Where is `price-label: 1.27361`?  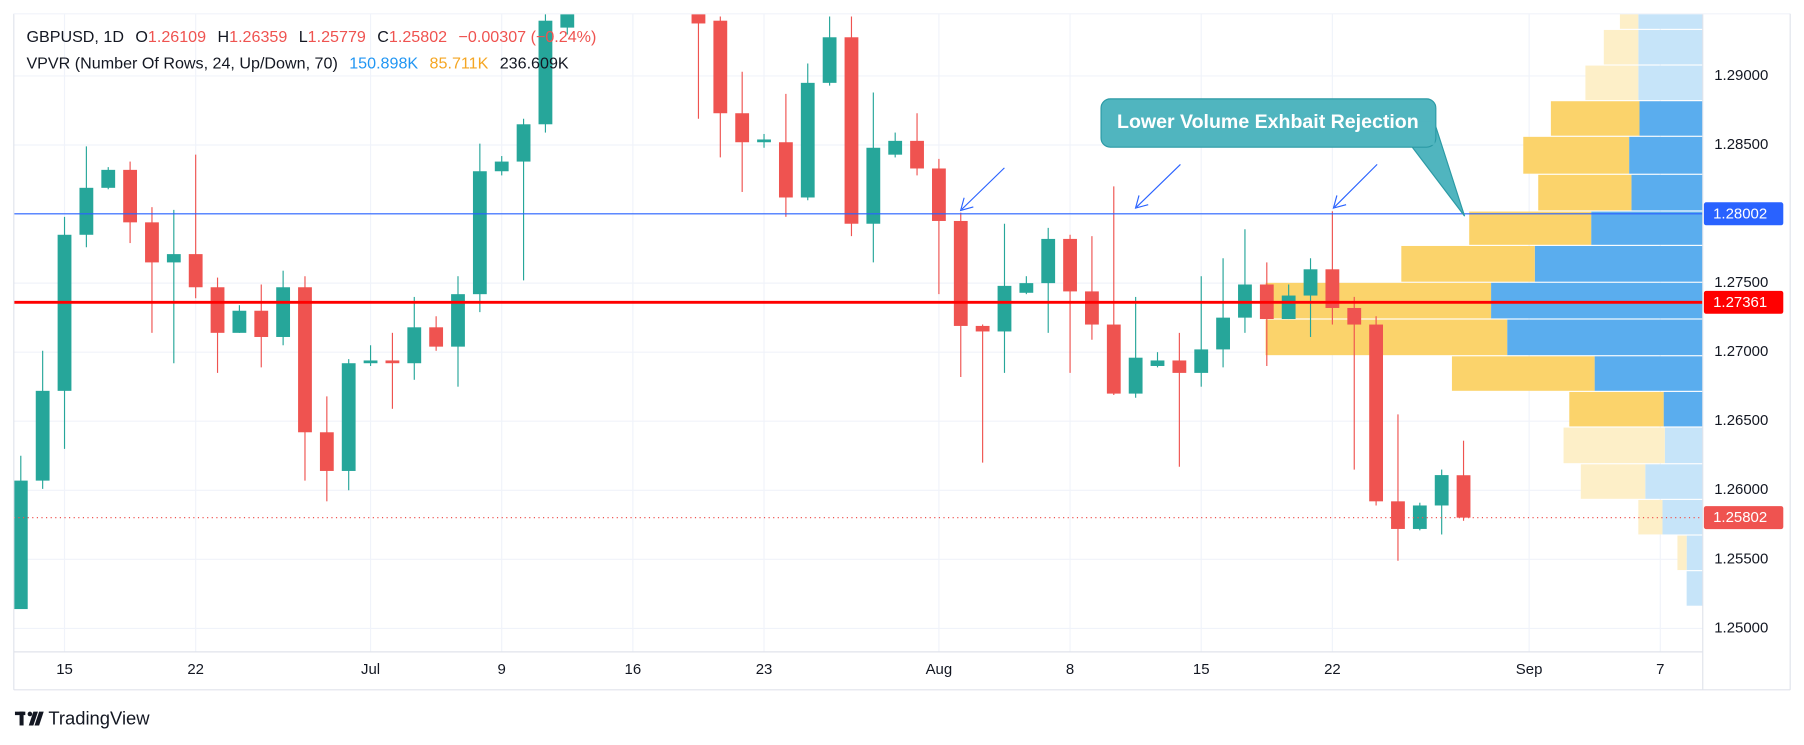
price-label: 1.27361 is located at coordinates (1740, 302).